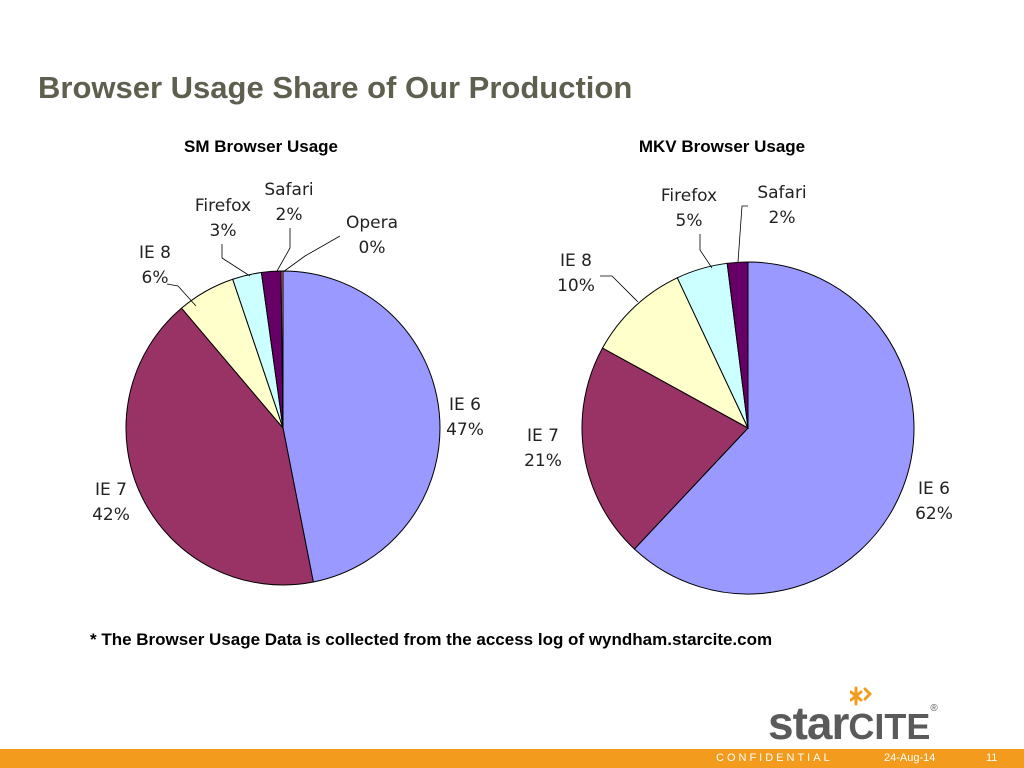 This screenshot has height=768, width=1024. I want to click on footer-confidential: CONFIDENTIAL, so click(774, 758).